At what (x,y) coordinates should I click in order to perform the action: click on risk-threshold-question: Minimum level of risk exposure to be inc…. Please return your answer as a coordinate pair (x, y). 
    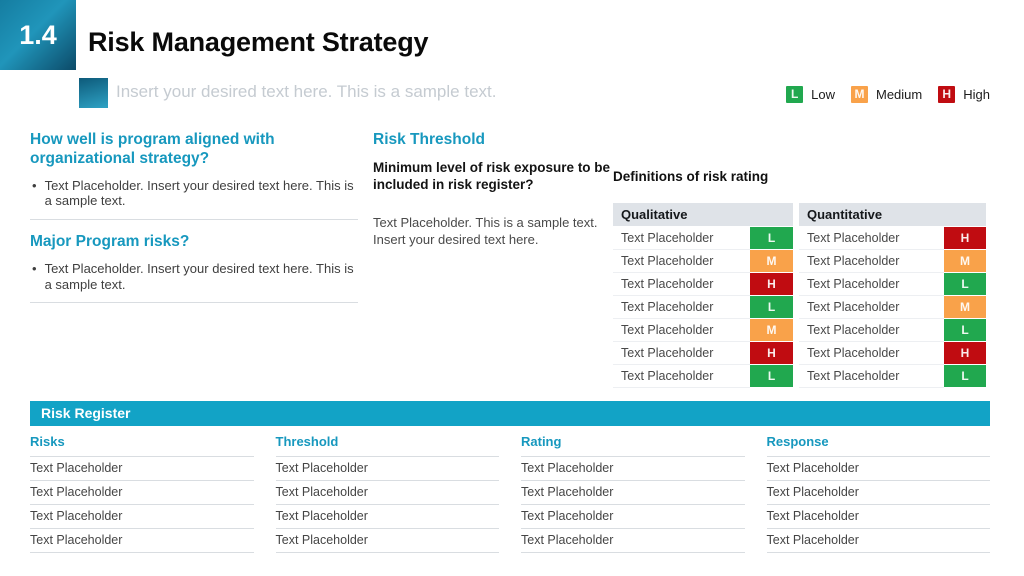
    Looking at the image, I should click on (492, 176).